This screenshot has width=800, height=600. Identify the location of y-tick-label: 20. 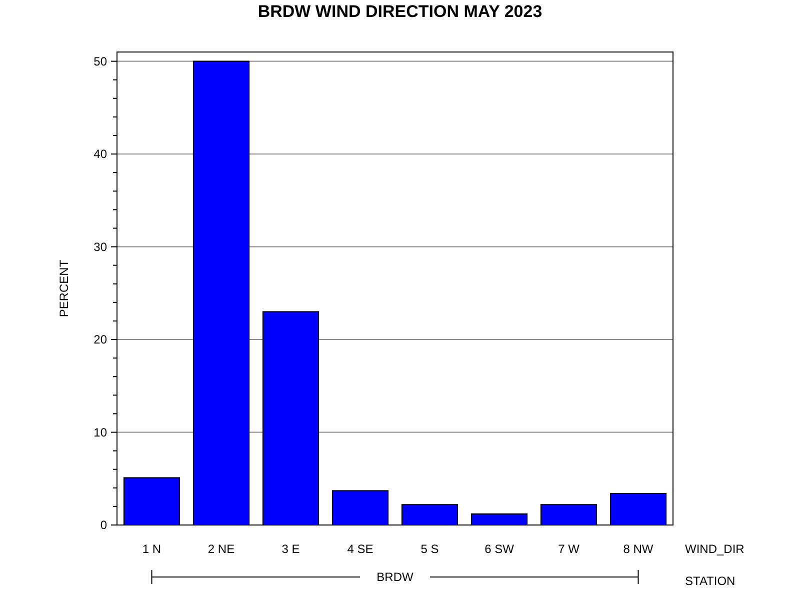
(101, 339).